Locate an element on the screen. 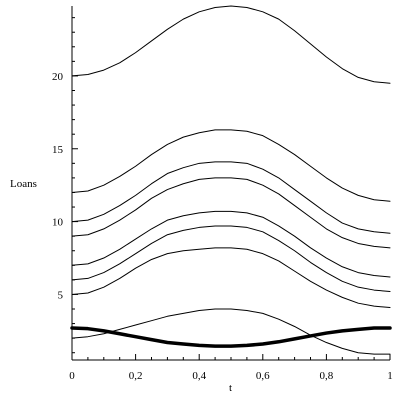  y-tick-label: 15 is located at coordinates (58, 150).